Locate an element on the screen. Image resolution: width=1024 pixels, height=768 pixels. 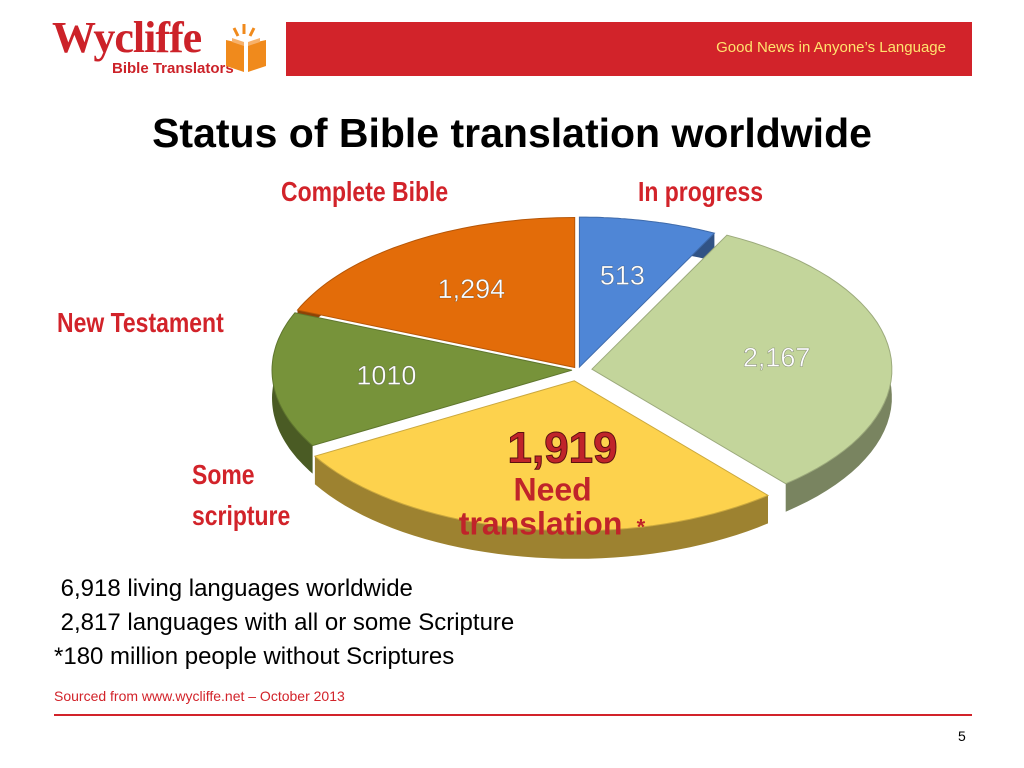
slice-asterisk: * is located at coordinates (641, 526).